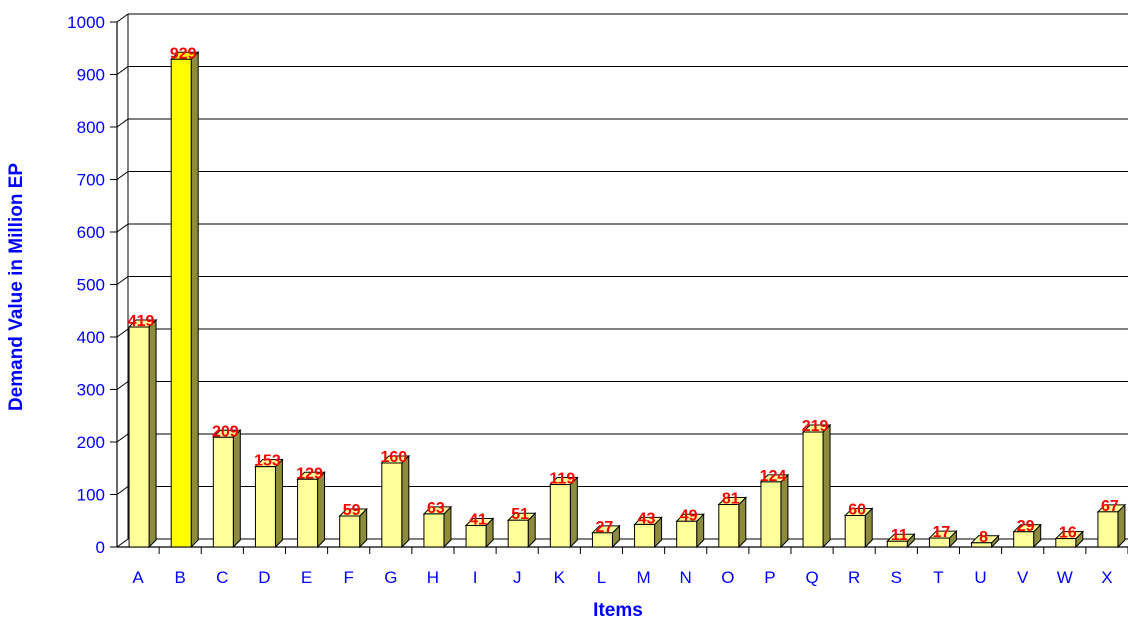  I want to click on bar-N, so click(690, 531).